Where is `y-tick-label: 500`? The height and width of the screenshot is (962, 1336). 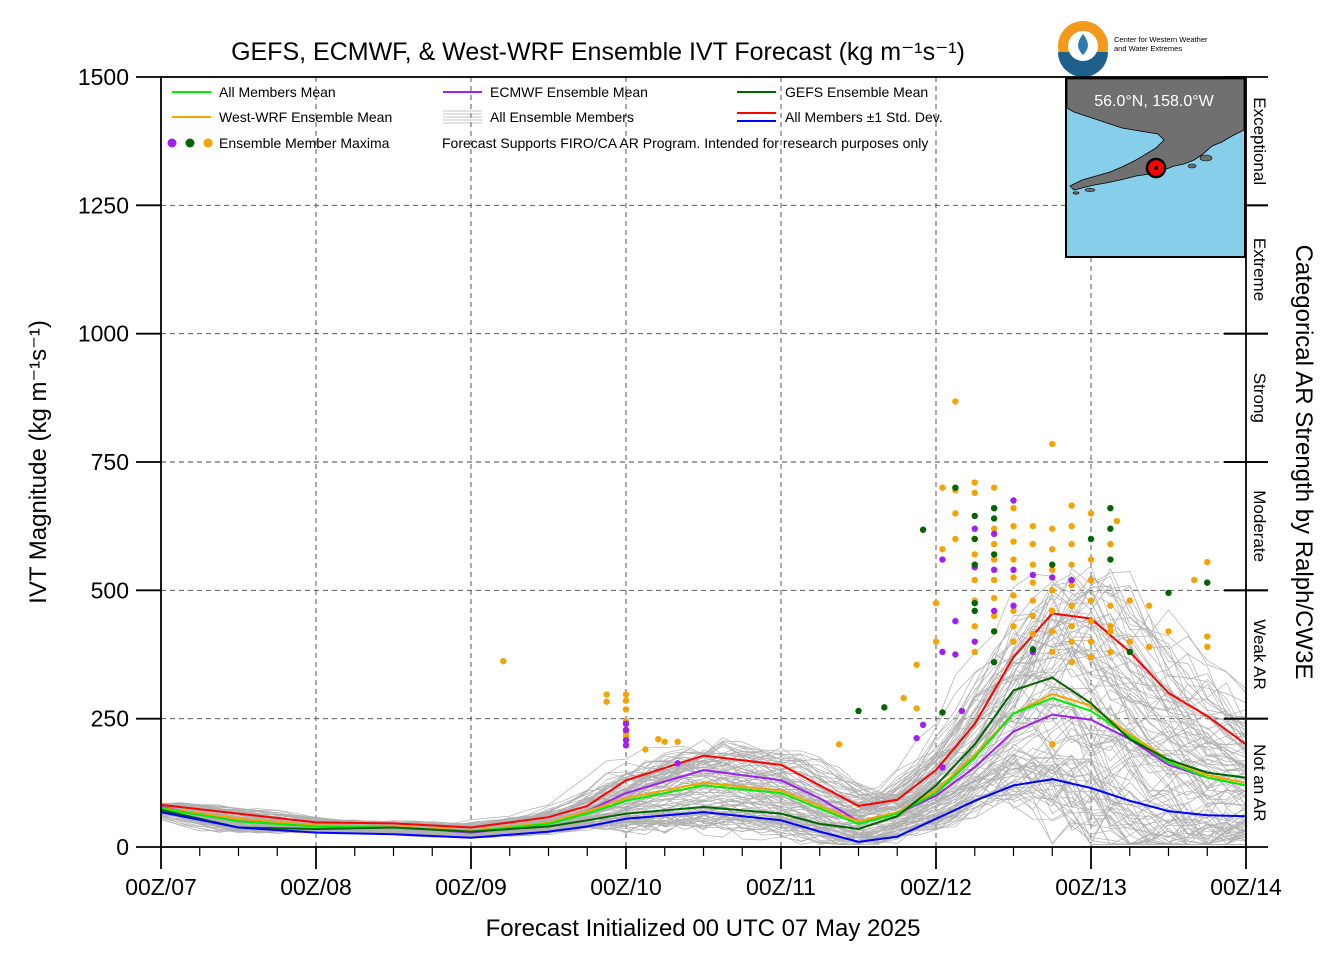
y-tick-label: 500 is located at coordinates (110, 590).